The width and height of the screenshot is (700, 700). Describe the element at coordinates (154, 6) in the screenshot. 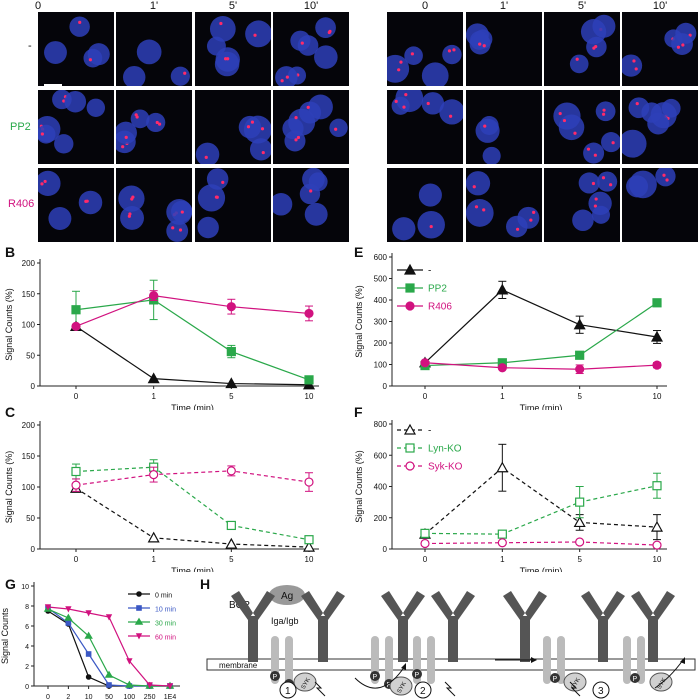

I see `col-header: 1'` at that location.